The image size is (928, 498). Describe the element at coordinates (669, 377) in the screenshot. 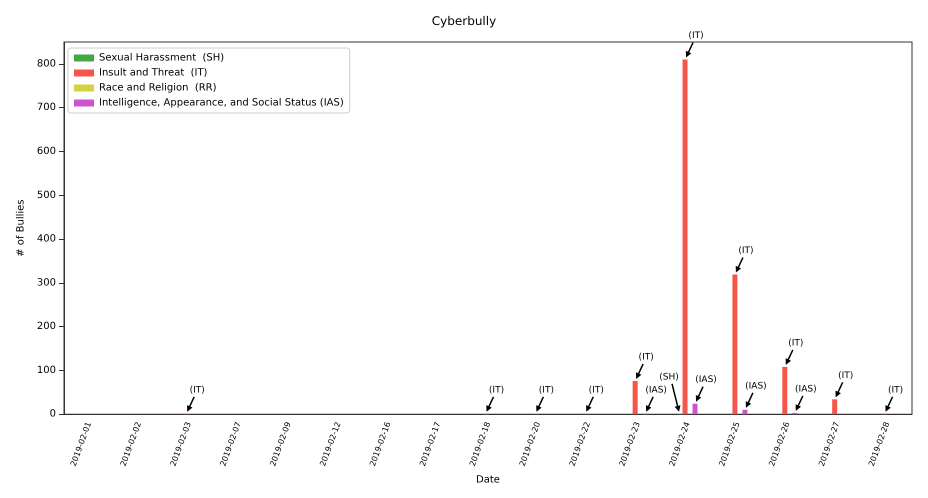

I see `annotation: (SH)` at that location.